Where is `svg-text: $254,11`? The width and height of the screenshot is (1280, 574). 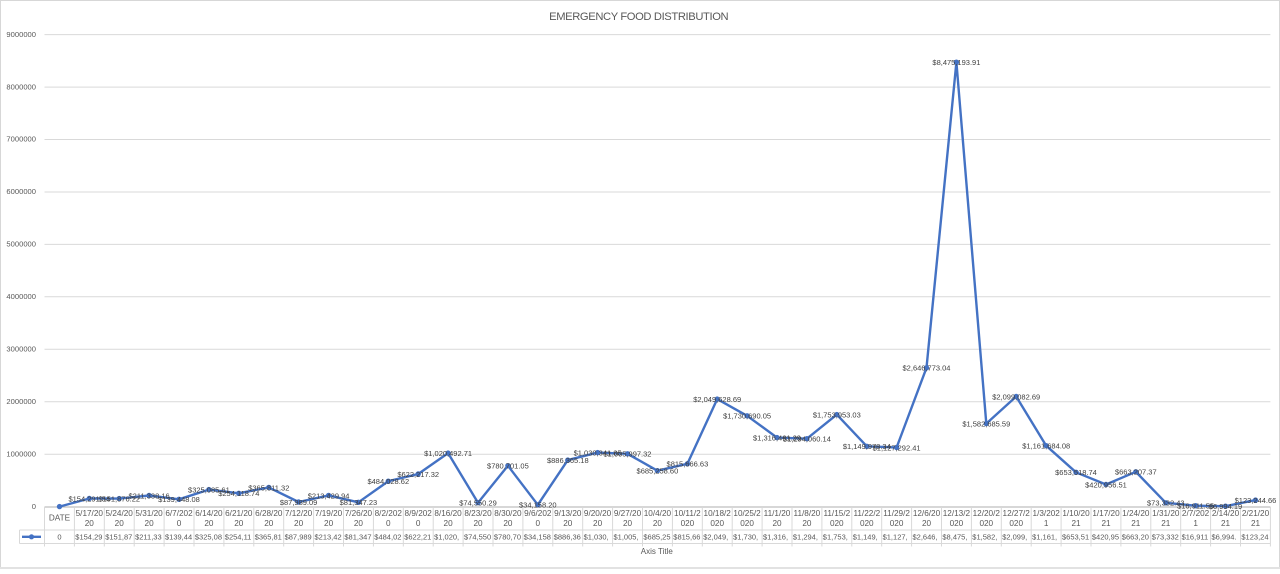
svg-text: $254,11 is located at coordinates (238, 537).